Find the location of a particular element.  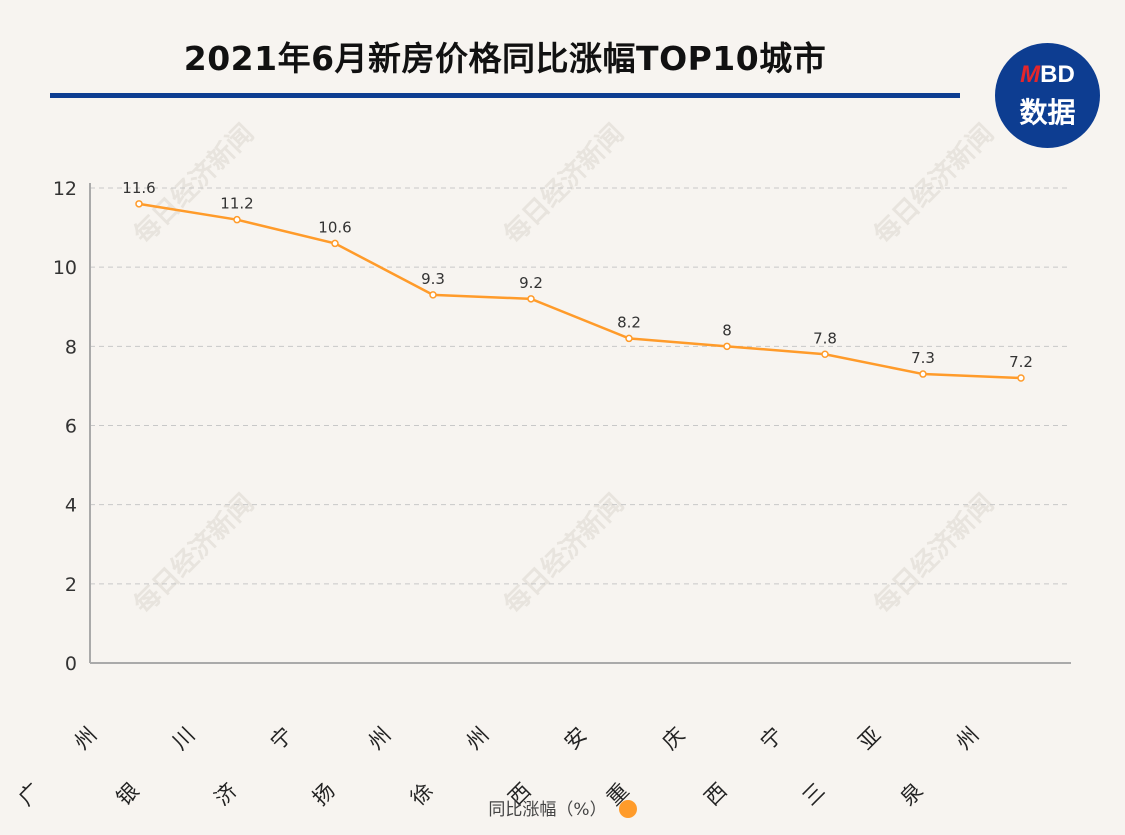

data-label: 7.2 is located at coordinates (1021, 362).